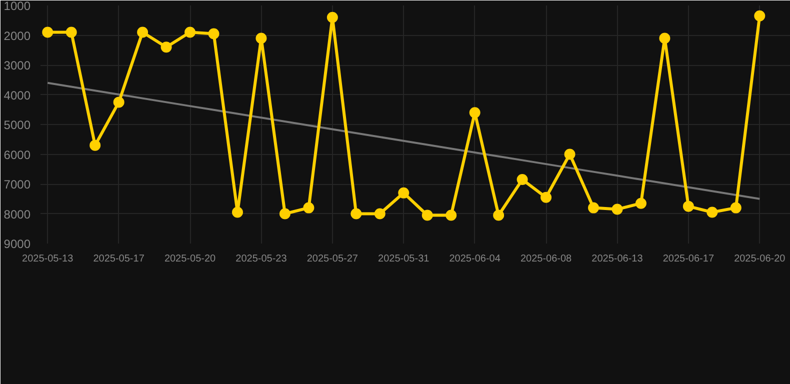 The height and width of the screenshot is (384, 790). Describe the element at coordinates (17, 6) in the screenshot. I see `y-tick-label: 1000` at that location.